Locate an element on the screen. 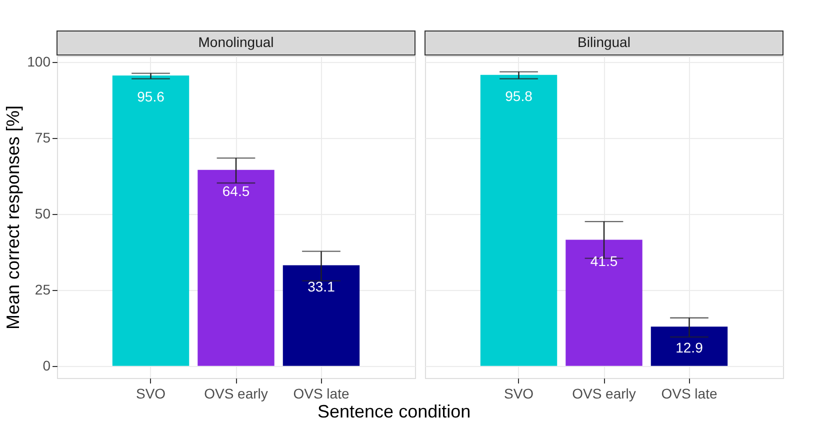  data-label: 33.1 is located at coordinates (322, 286).